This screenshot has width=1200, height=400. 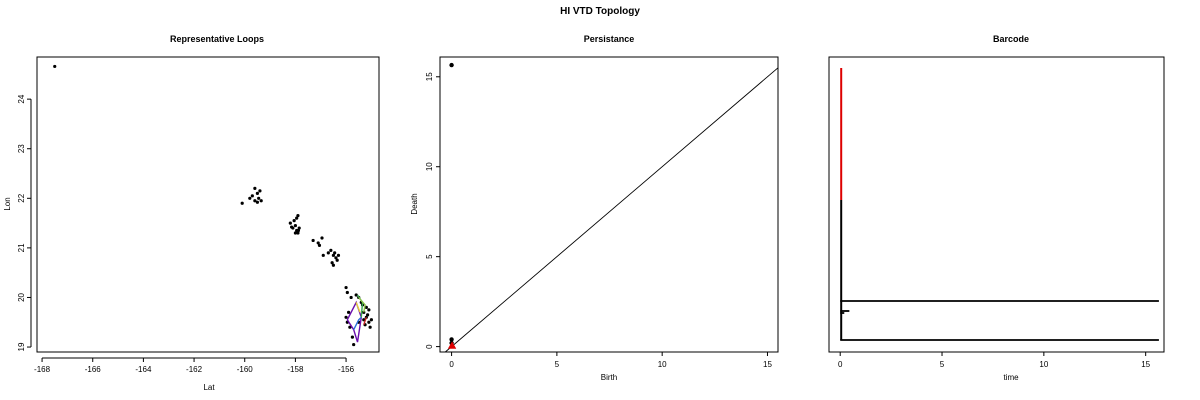 What do you see at coordinates (609, 377) in the screenshot?
I see `persistance-x-label: Birth` at bounding box center [609, 377].